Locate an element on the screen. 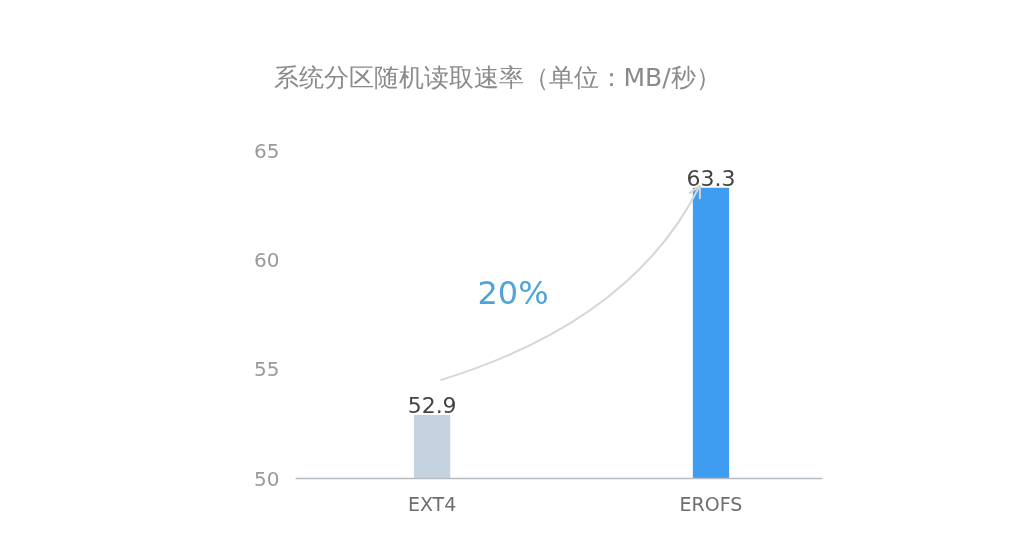  chart-title: 系统分区随机读取速率（单位：MB/秒） is located at coordinates (497, 77).